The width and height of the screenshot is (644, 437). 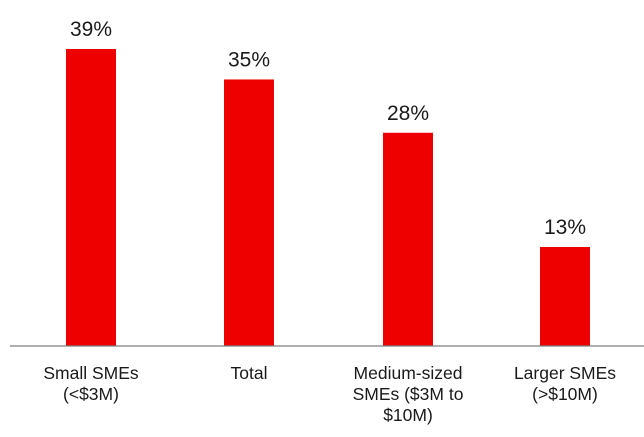 I want to click on value-label-1: 35%, so click(x=249, y=59).